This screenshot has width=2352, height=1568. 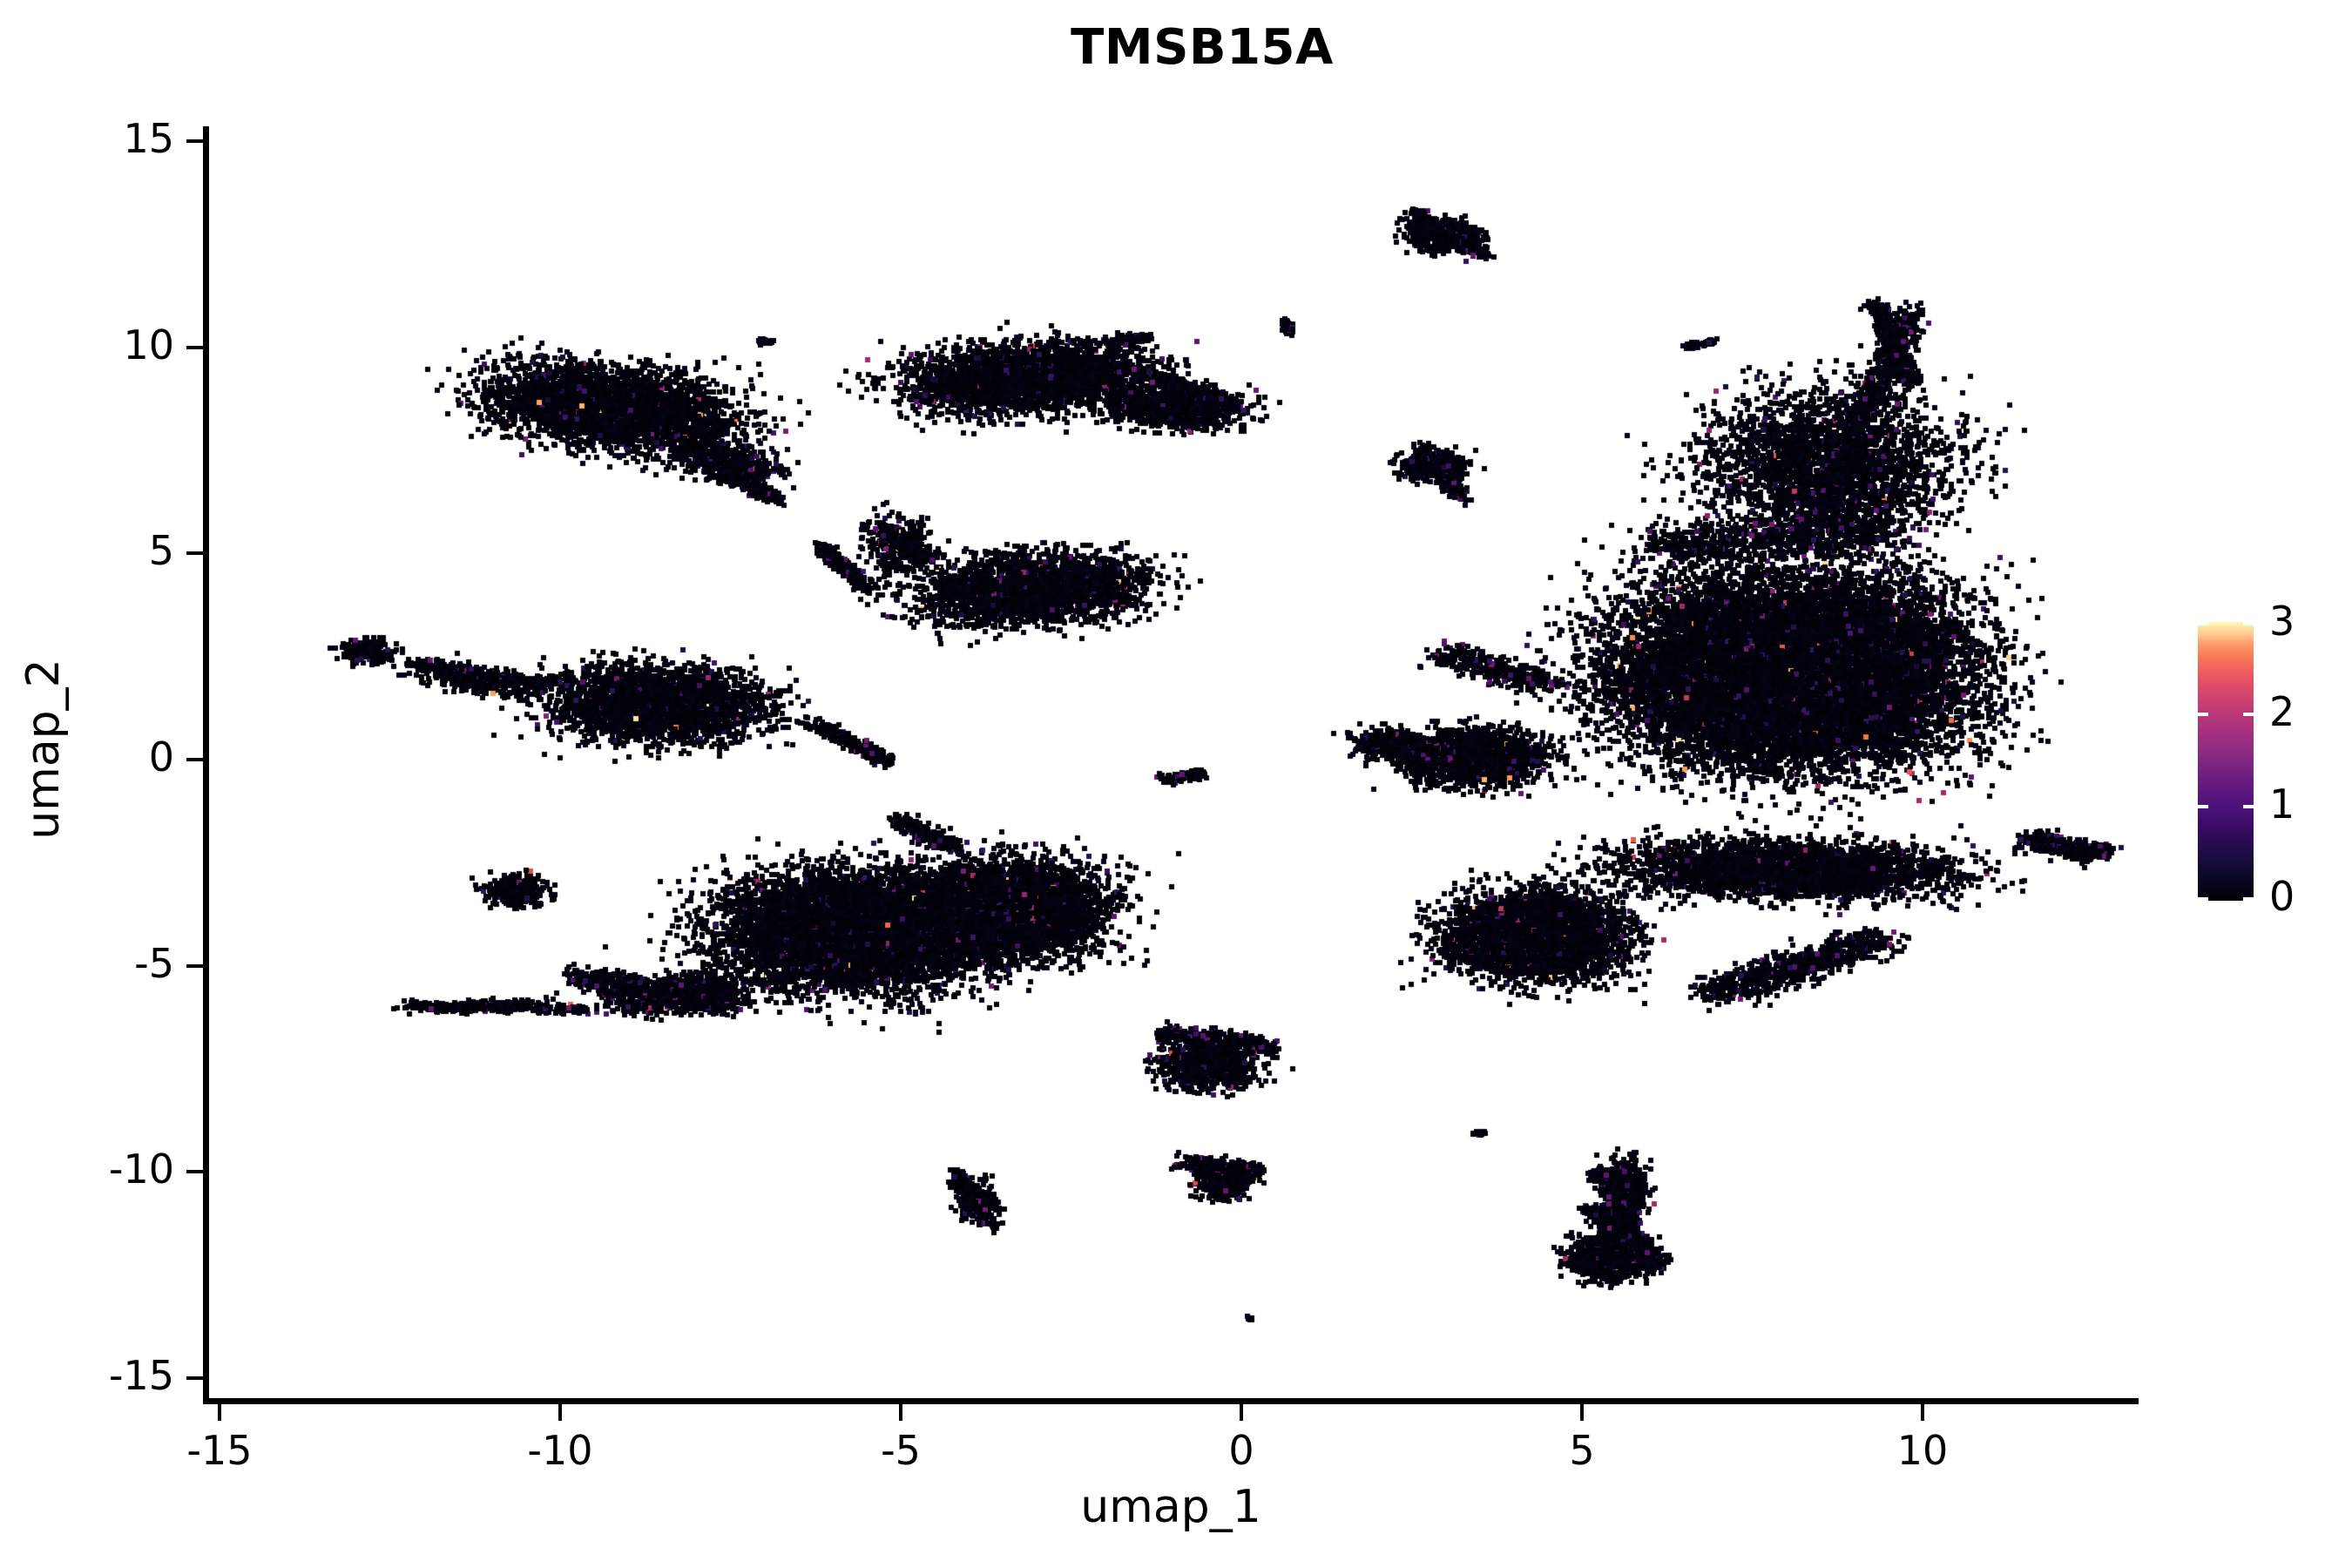 What do you see at coordinates (1923, 1450) in the screenshot?
I see `x-ticklabel-5: 10` at bounding box center [1923, 1450].